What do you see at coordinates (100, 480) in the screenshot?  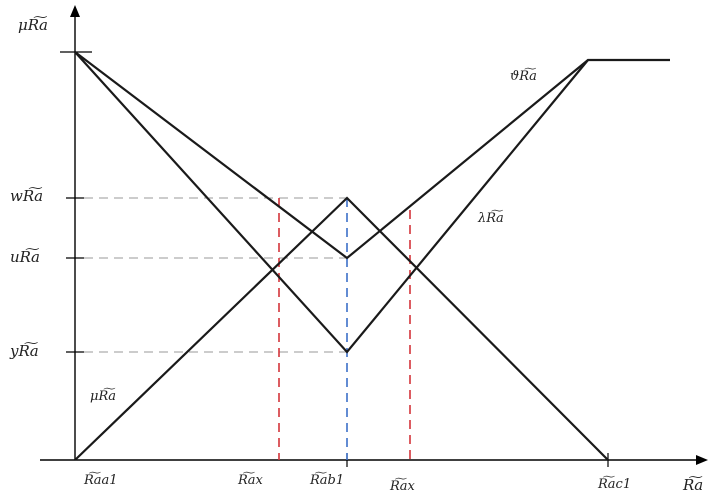 I see `x-label-a1: R͠aa1` at bounding box center [100, 480].